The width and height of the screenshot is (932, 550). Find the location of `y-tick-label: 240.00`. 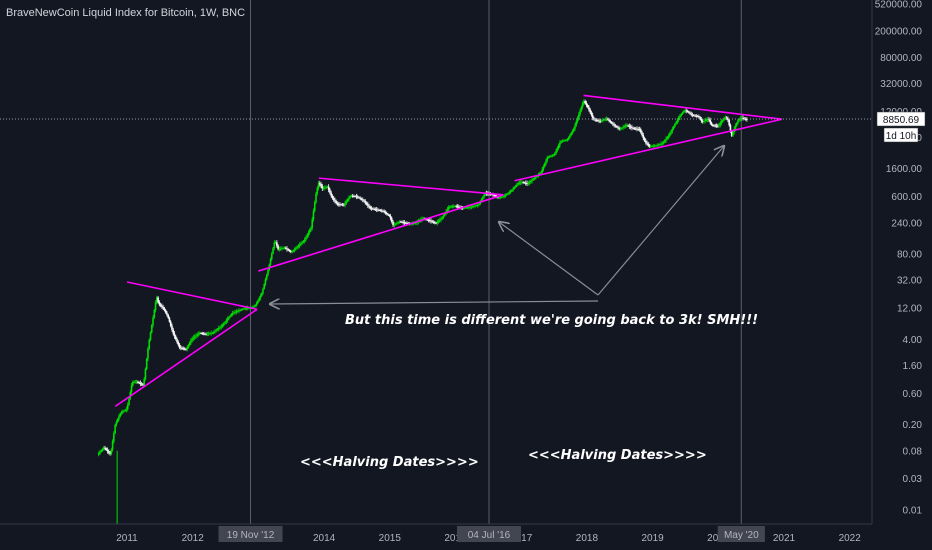

y-tick-label: 240.00 is located at coordinates (906, 223).